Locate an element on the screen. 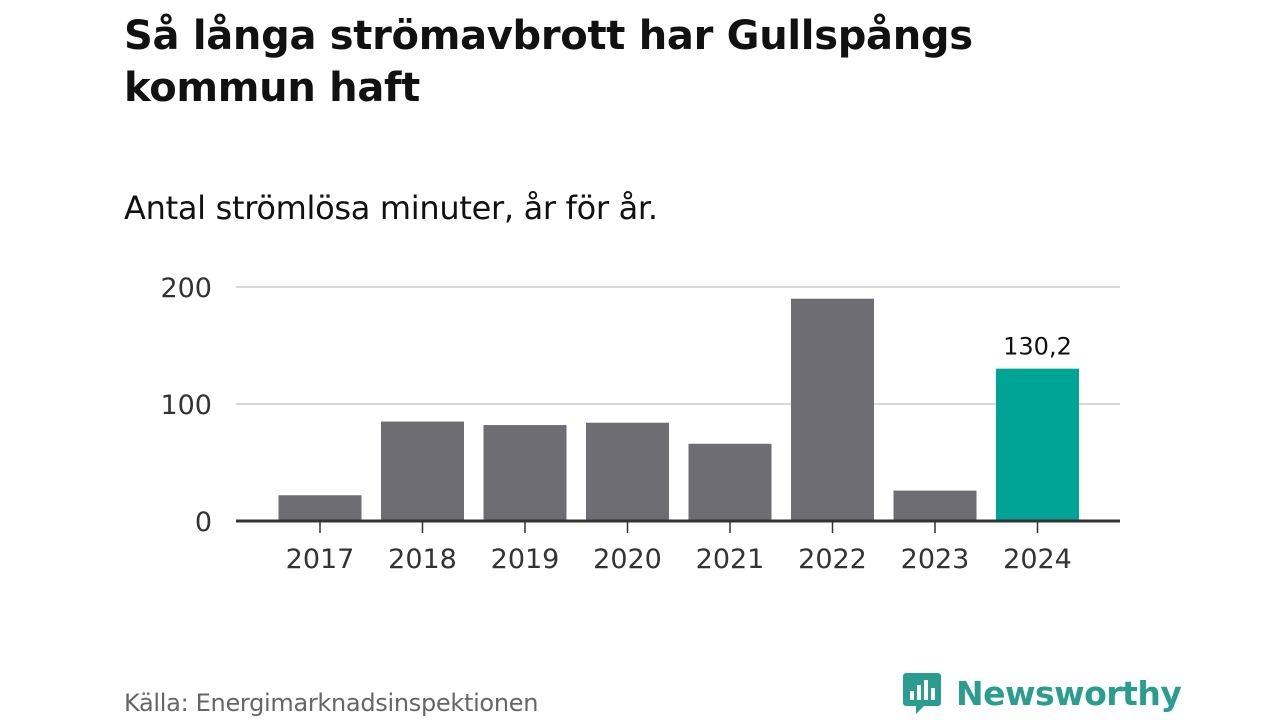 The height and width of the screenshot is (720, 1280). source-note: Källa: Energimarknadsinspektionen is located at coordinates (331, 703).